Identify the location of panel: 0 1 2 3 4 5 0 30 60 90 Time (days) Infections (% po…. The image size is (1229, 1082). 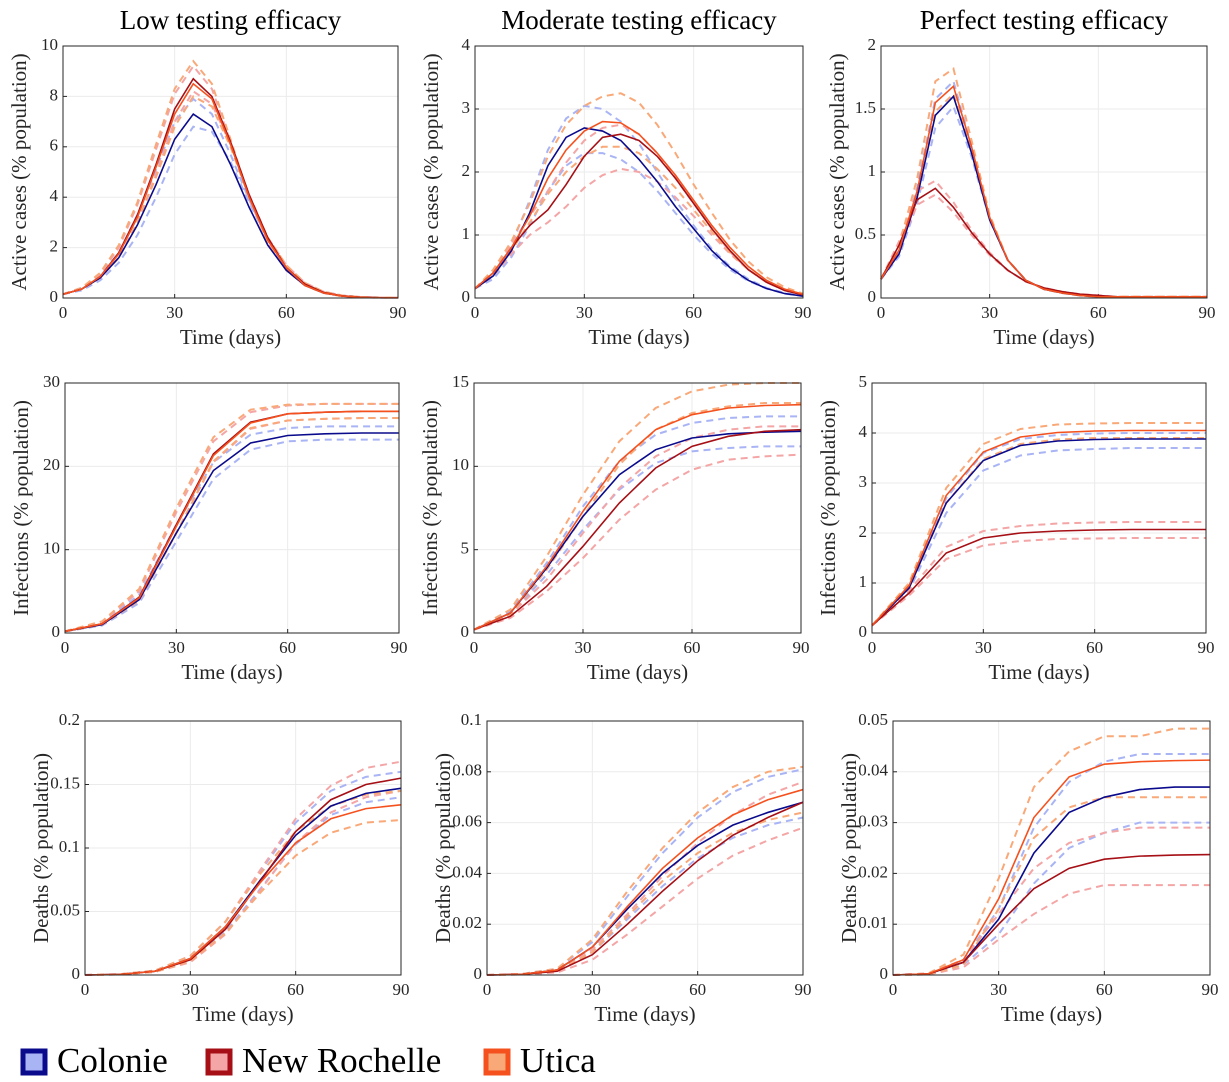
(1015, 528).